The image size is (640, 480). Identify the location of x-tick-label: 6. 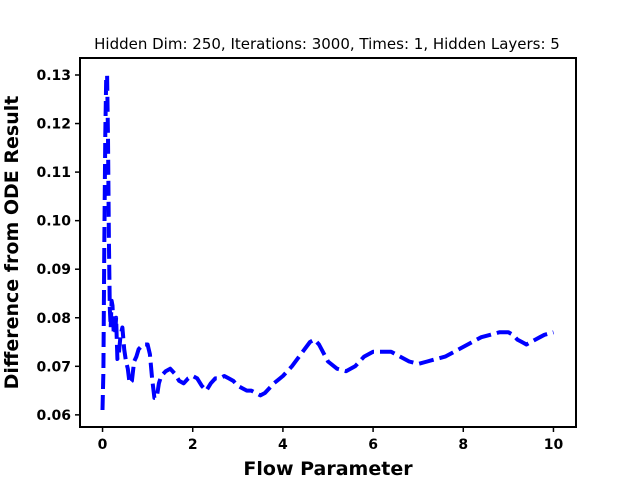
(373, 445).